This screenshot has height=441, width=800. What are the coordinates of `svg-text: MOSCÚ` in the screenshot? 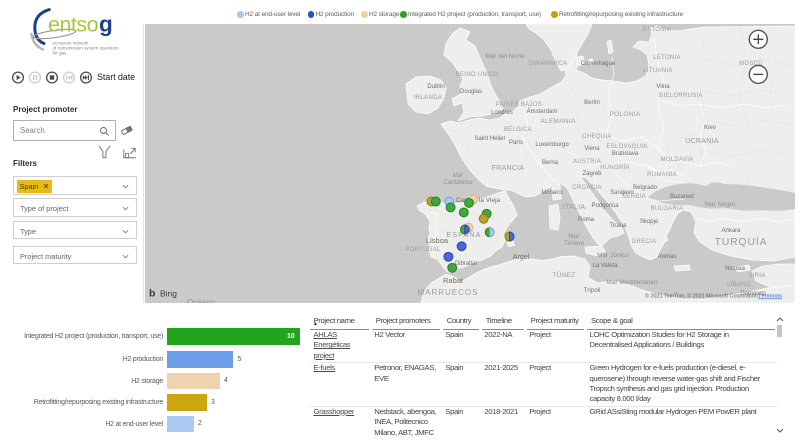 It's located at (751, 63).